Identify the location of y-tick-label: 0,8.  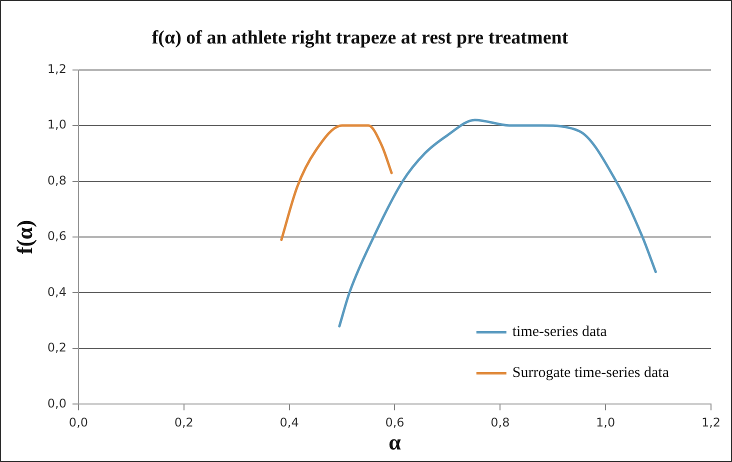
(56, 180).